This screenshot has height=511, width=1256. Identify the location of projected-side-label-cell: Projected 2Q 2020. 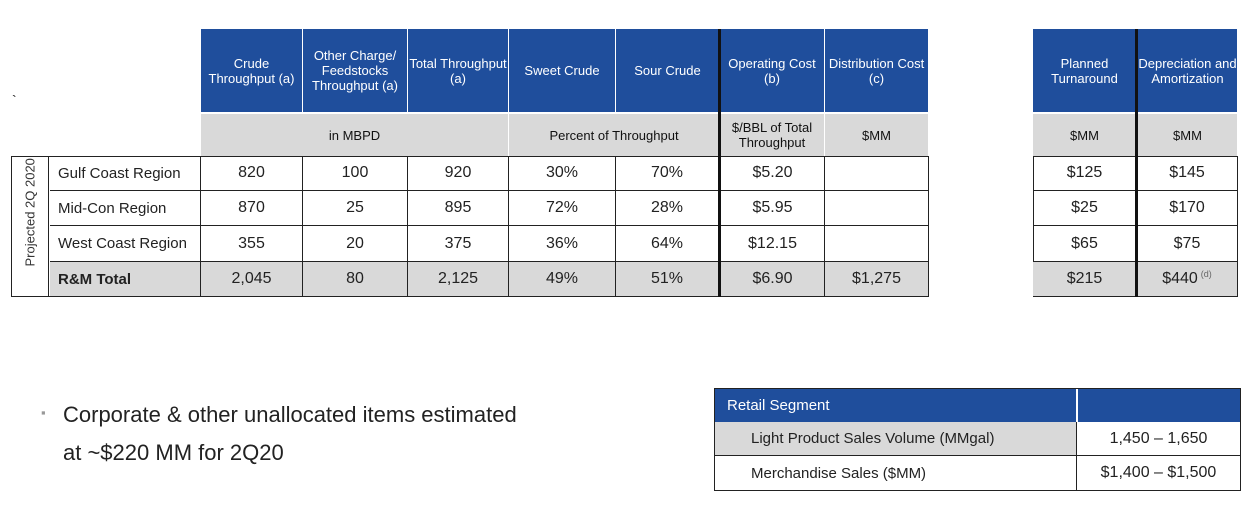
(30, 226).